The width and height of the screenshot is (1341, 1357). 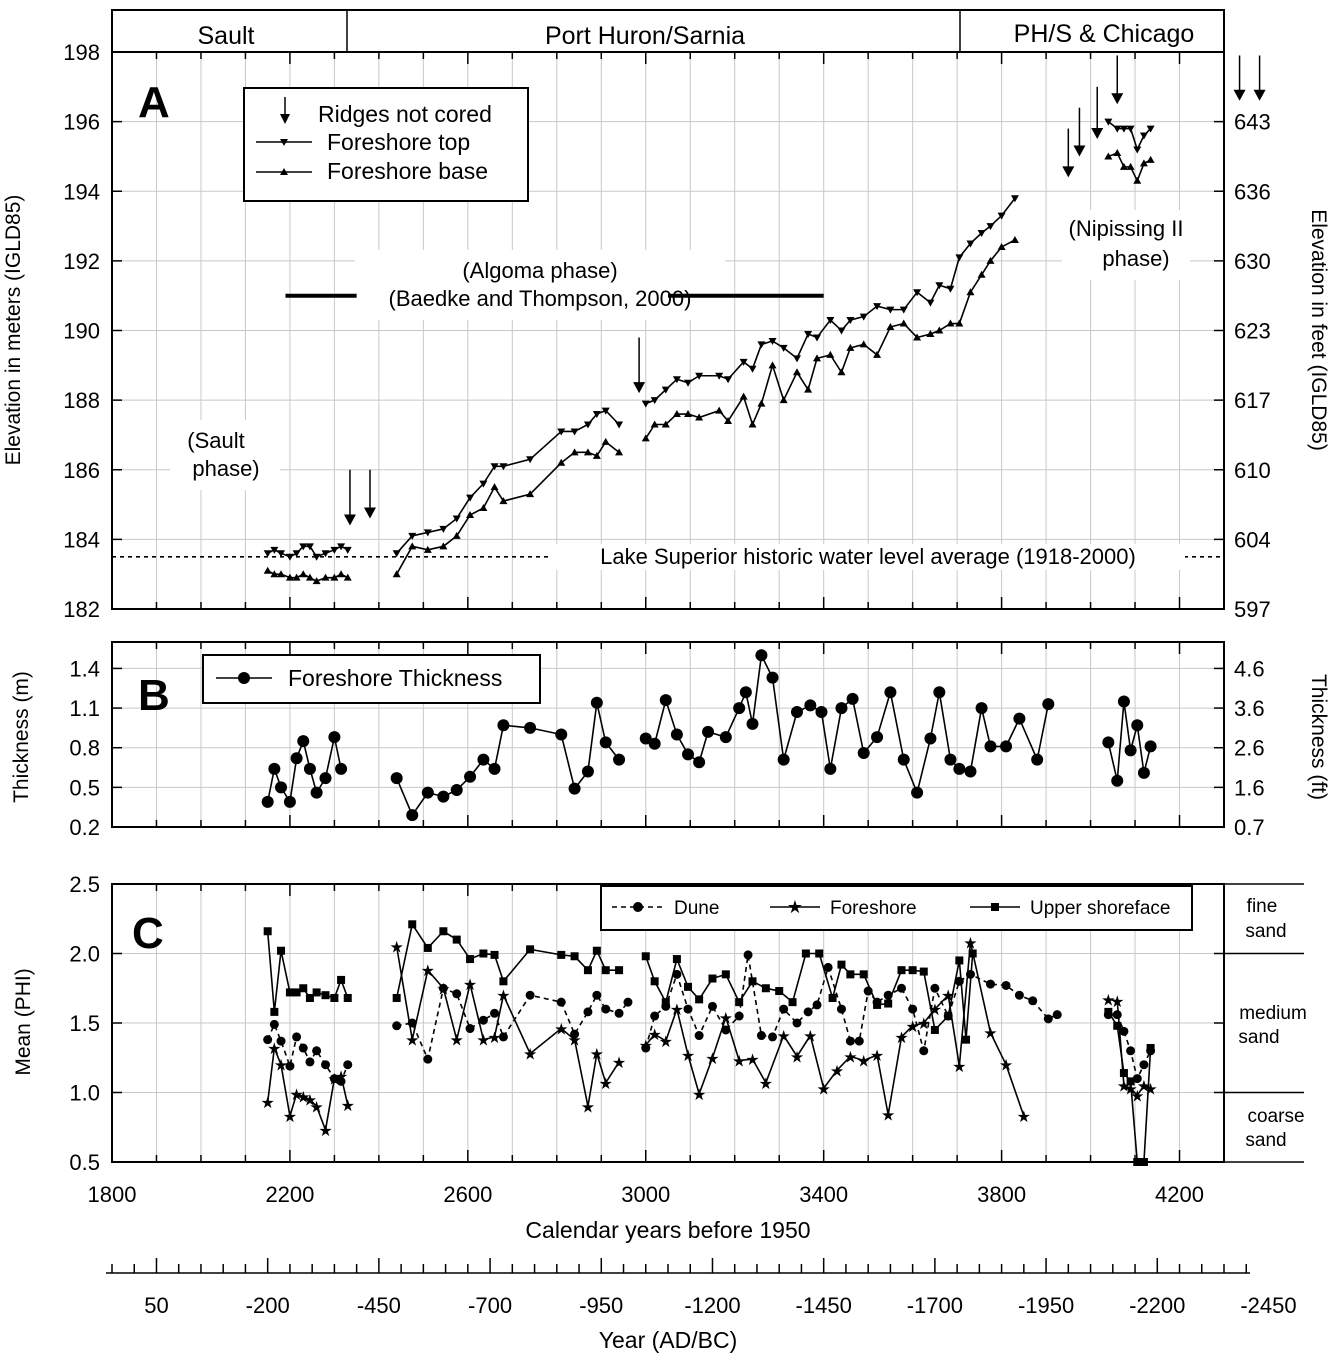 What do you see at coordinates (226, 36) in the screenshot?
I see `phase-label-sault: Sault` at bounding box center [226, 36].